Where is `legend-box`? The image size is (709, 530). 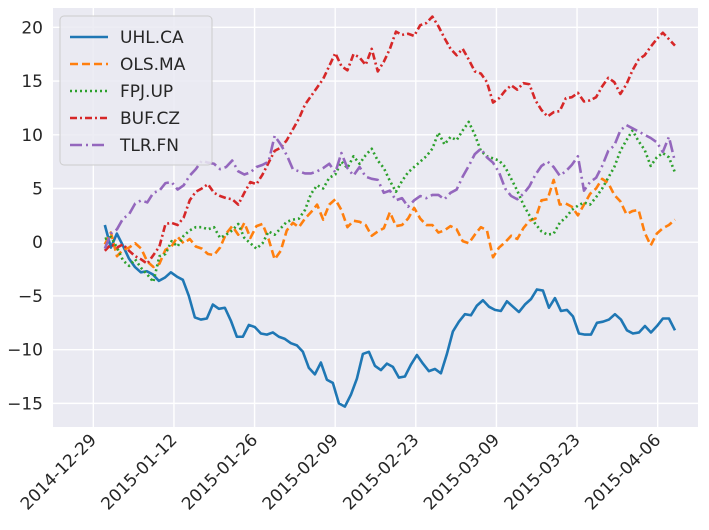
legend-box is located at coordinates (136, 90).